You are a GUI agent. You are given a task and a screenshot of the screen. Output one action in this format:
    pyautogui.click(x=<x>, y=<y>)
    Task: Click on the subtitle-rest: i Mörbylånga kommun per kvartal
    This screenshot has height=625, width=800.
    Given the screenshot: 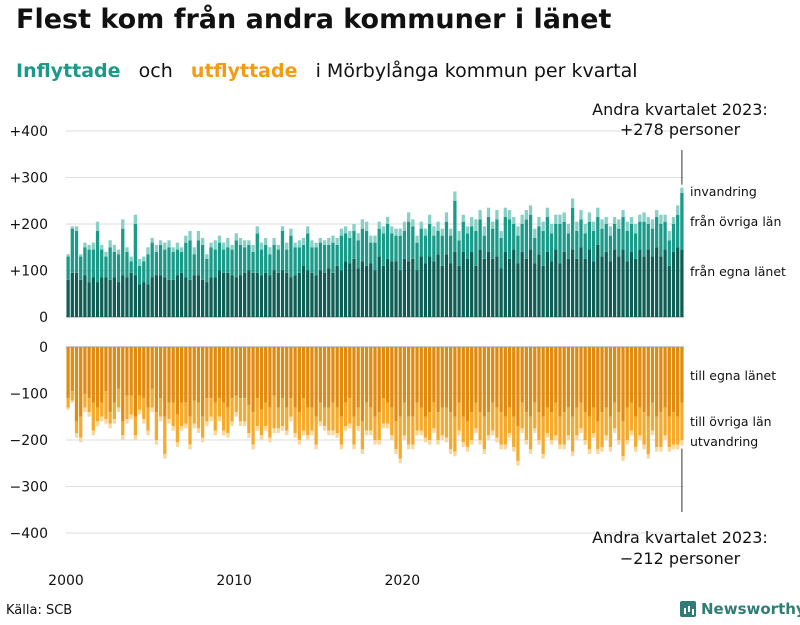 What is the action you would take?
    pyautogui.click(x=476, y=71)
    